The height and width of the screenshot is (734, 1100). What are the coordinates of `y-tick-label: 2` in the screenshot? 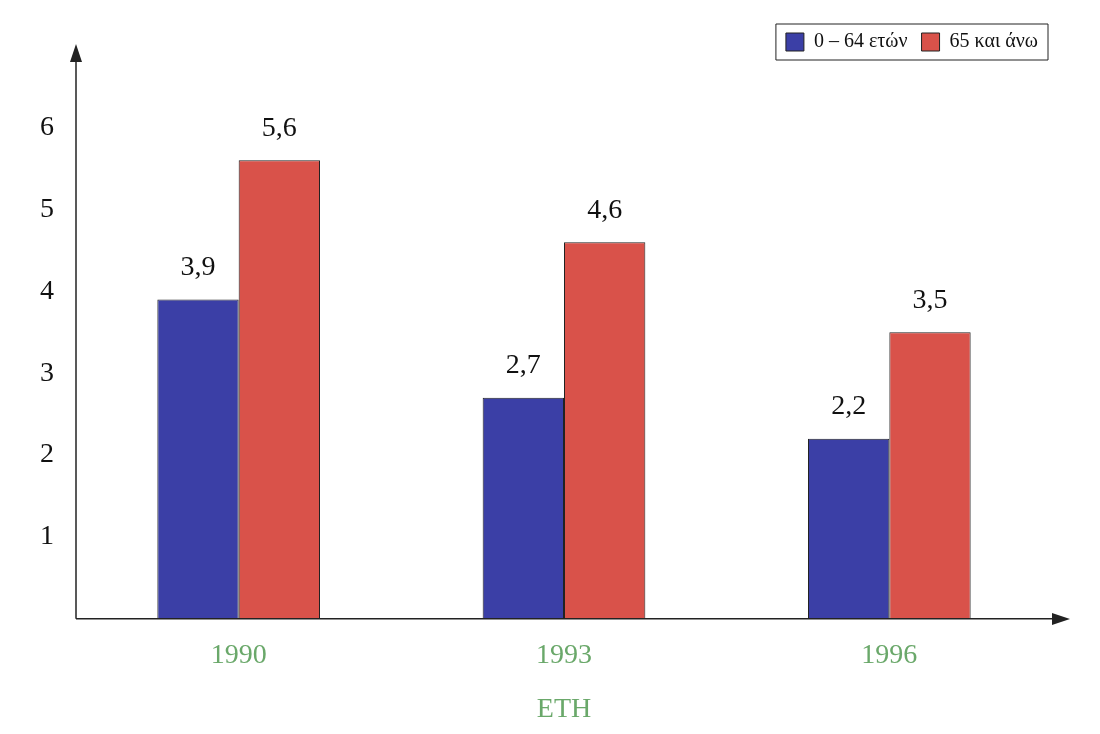 It's located at (47, 453).